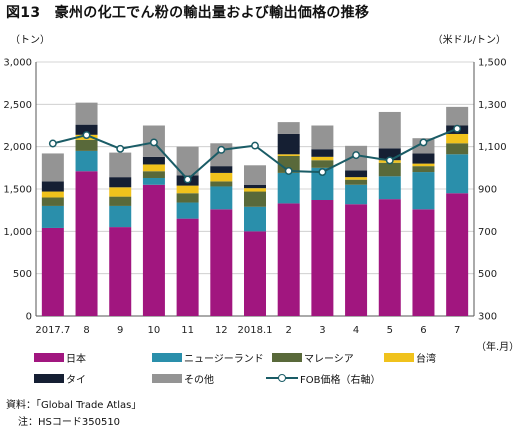 This screenshot has width=514, height=428. What do you see at coordinates (167, 378) in the screenshot?
I see `legend-swatch-other` at bounding box center [167, 378].